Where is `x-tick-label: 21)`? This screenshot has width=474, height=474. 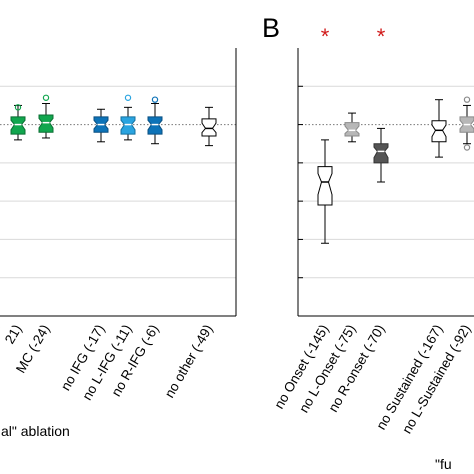 x-tick-label: 21) is located at coordinates (13, 334).